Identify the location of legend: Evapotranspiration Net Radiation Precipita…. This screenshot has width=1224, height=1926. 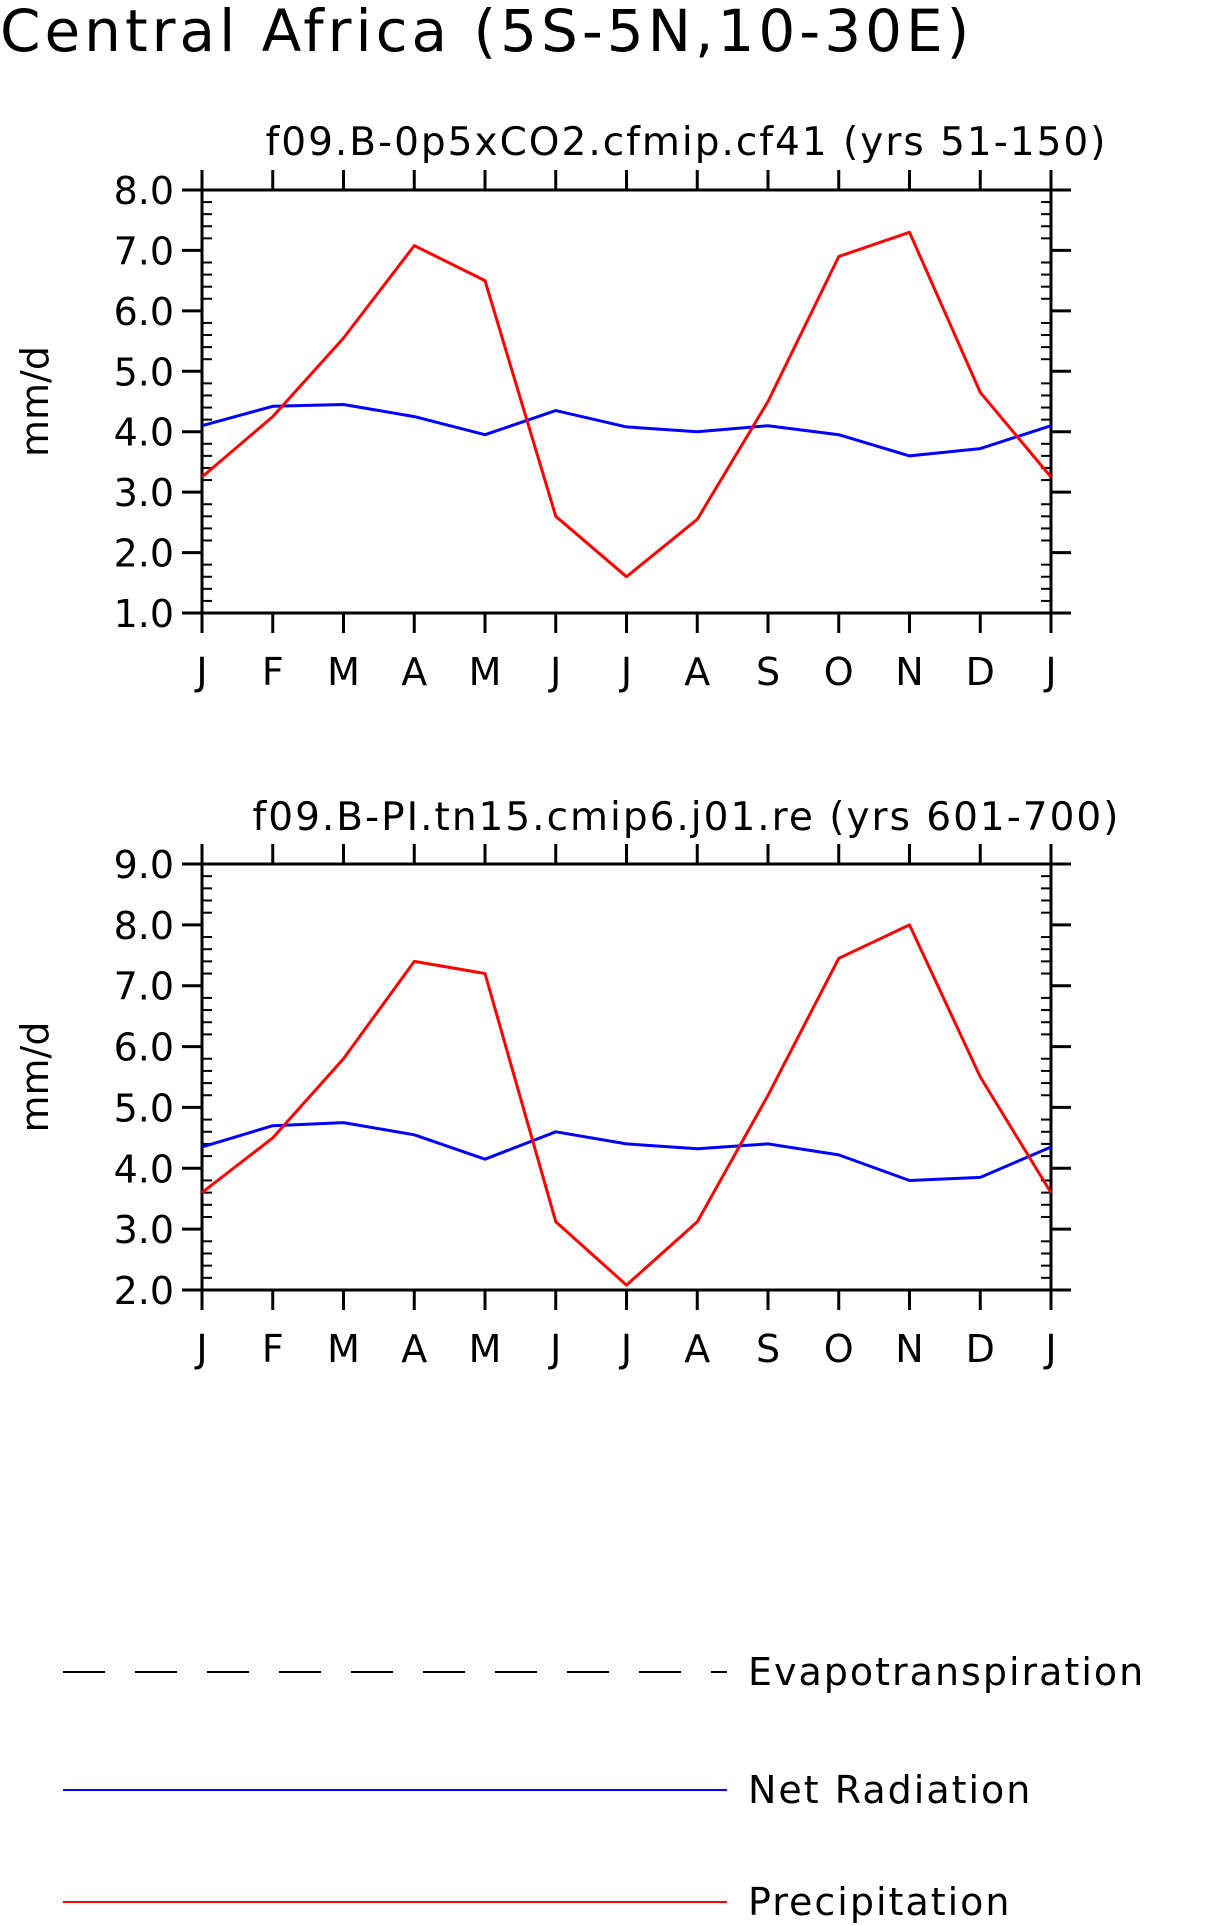
(604, 1787).